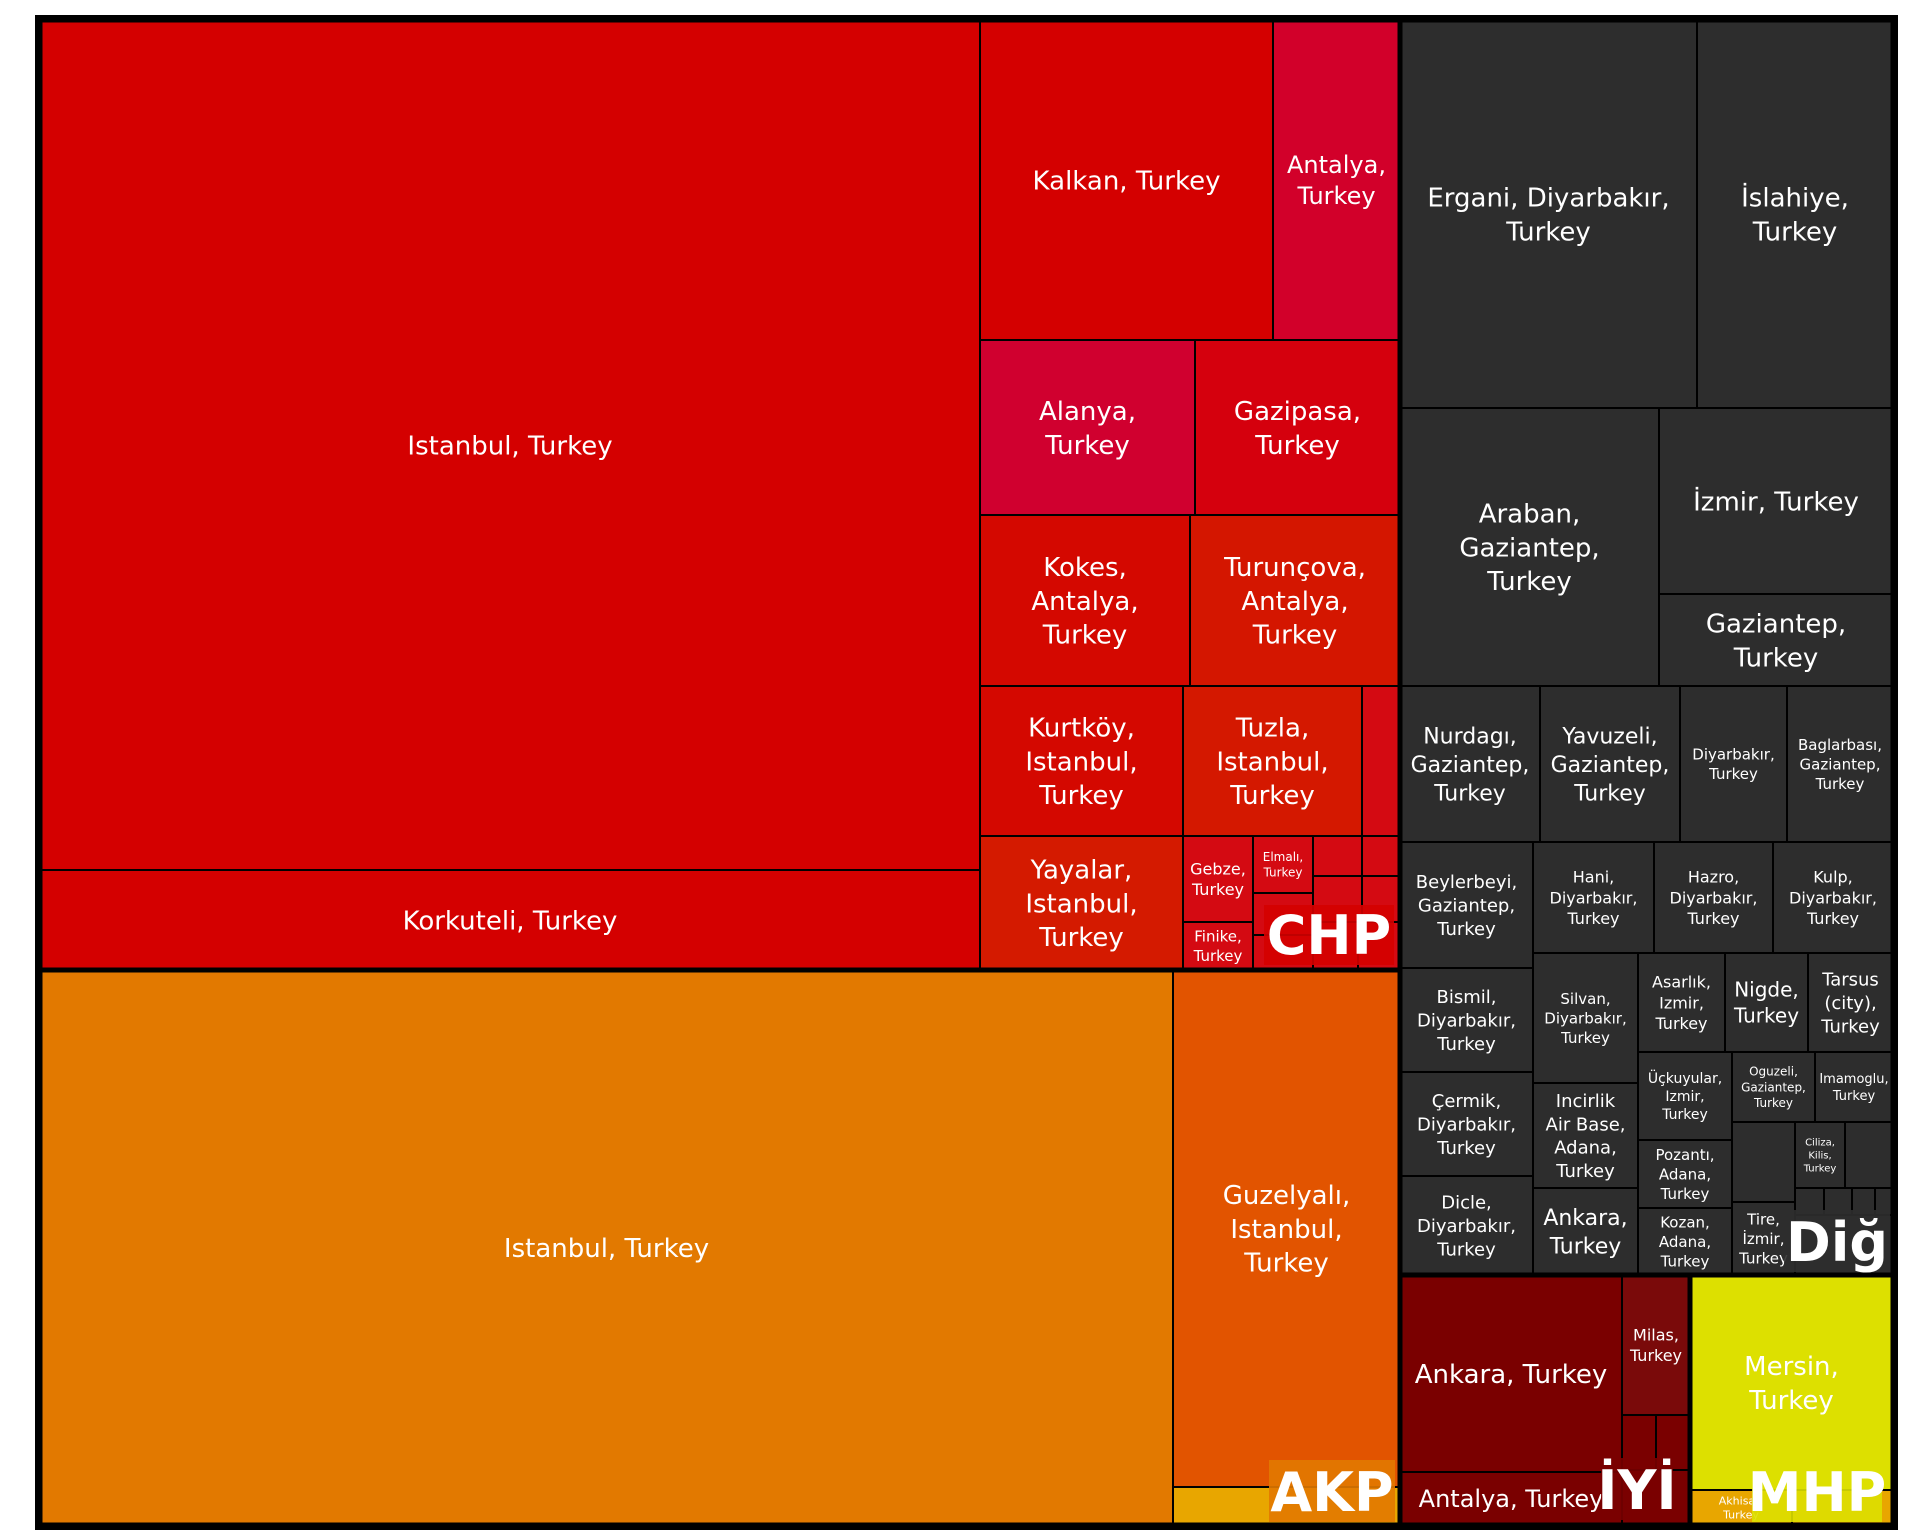 The image size is (1920, 1536). I want to click on treemap-cell-label: Nurdagı, Gaziantep, Turkey, so click(1470, 765).